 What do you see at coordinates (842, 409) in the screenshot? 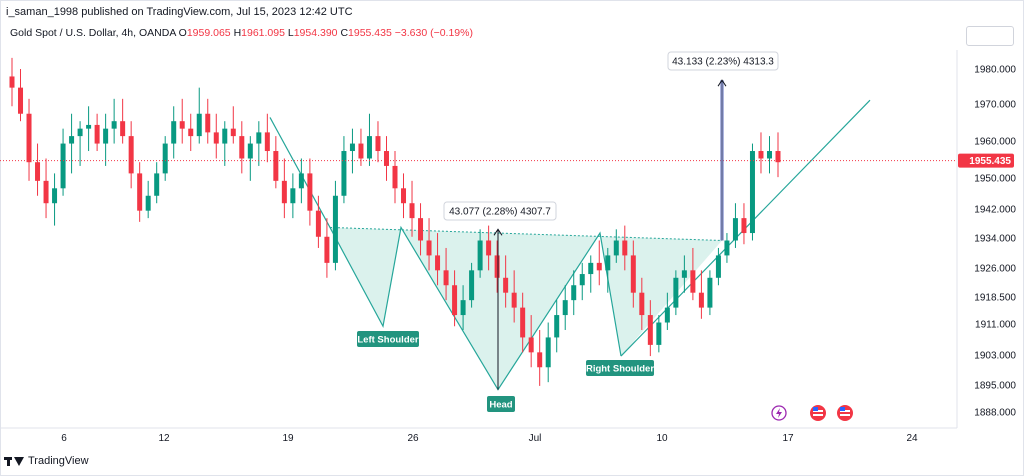
I see `us-flag-canton` at bounding box center [842, 409].